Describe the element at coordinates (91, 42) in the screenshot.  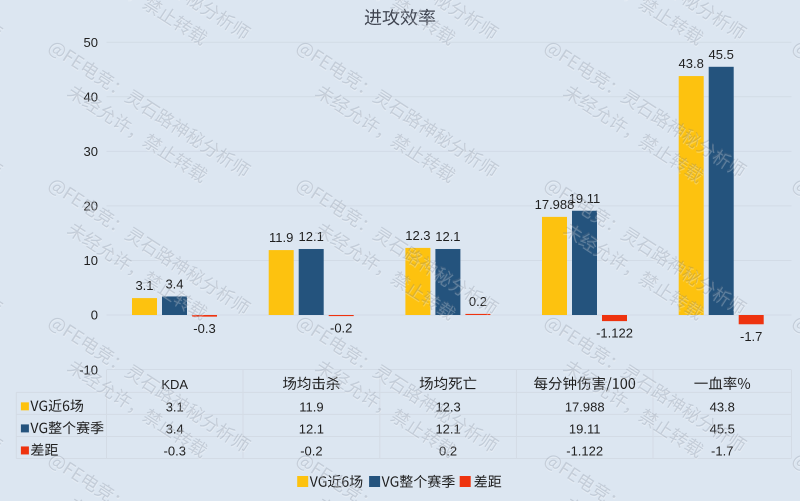
I see `svg-text: 50` at that location.